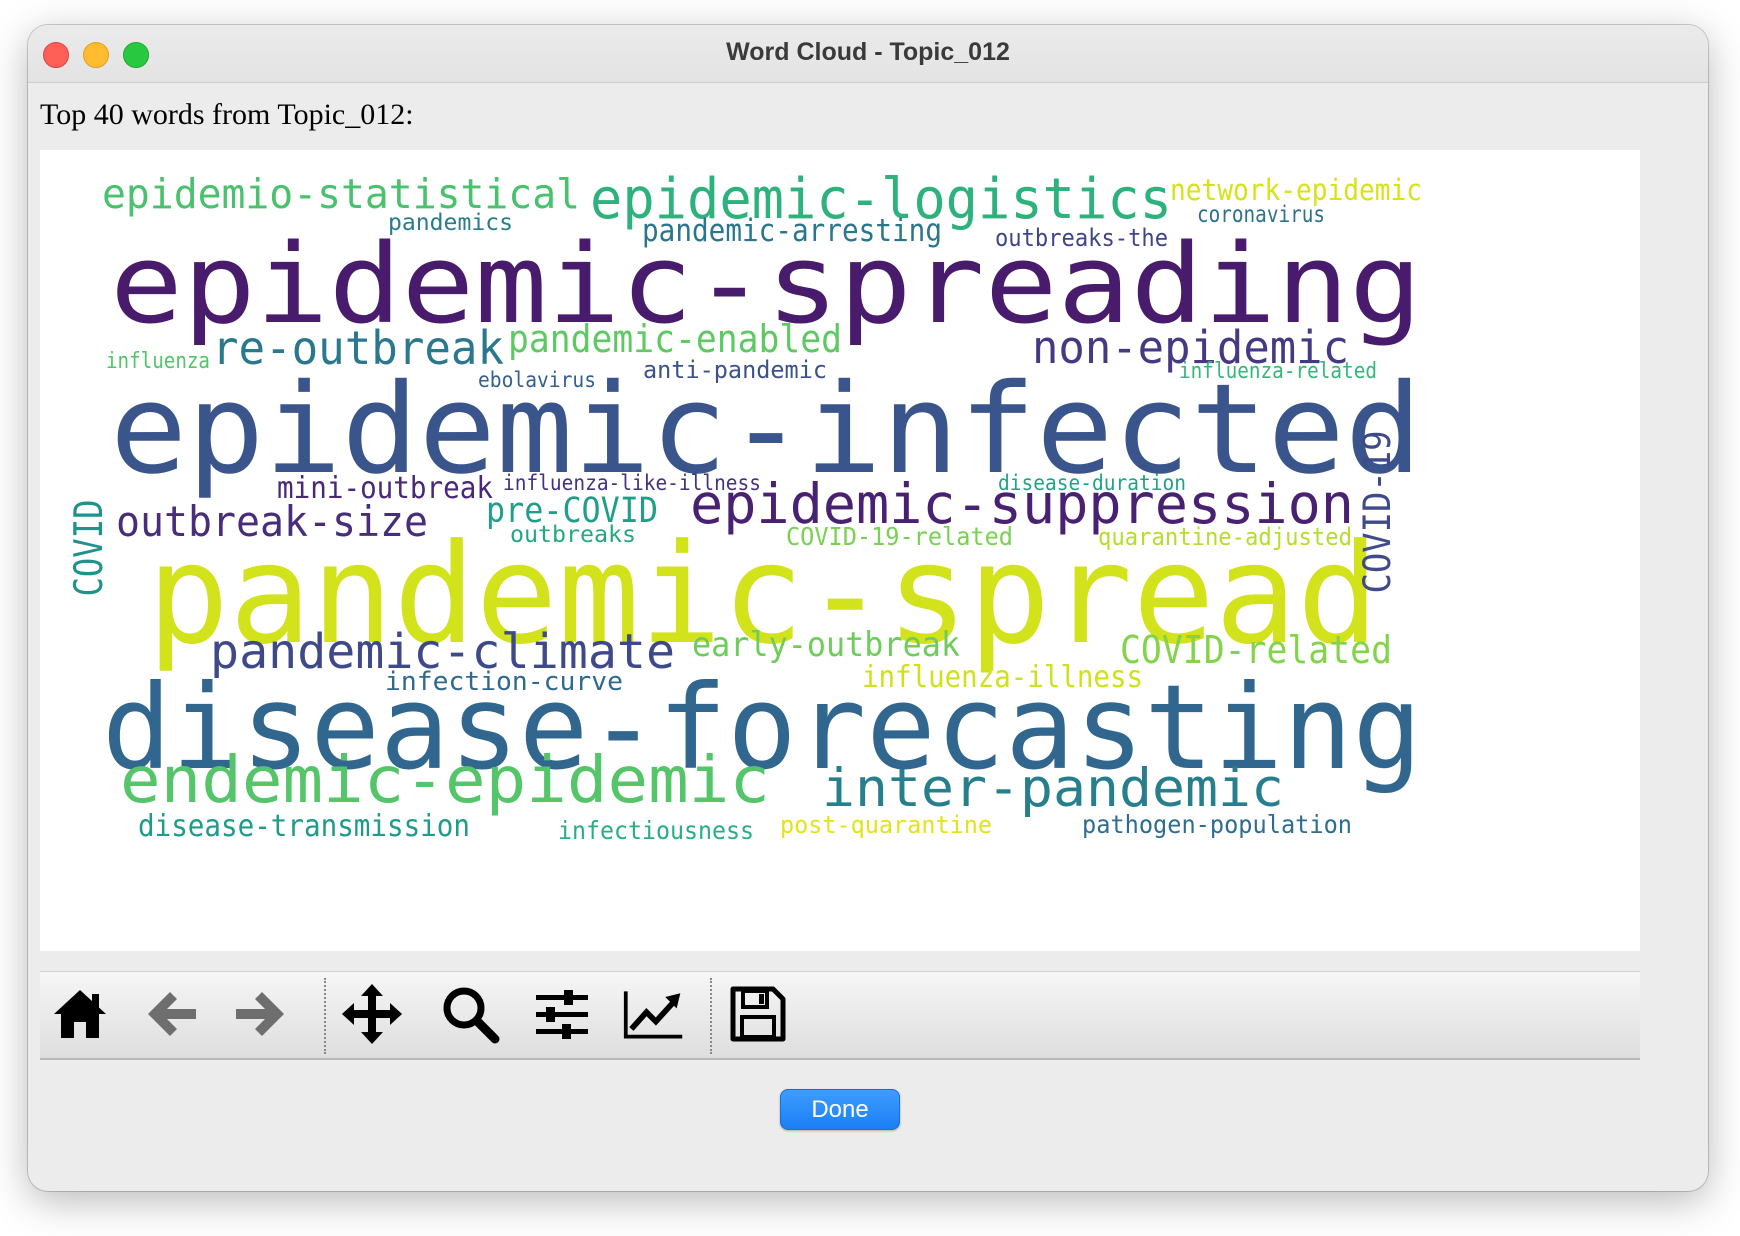  What do you see at coordinates (537, 380) in the screenshot?
I see `word-cloud-word: ebolavirus` at bounding box center [537, 380].